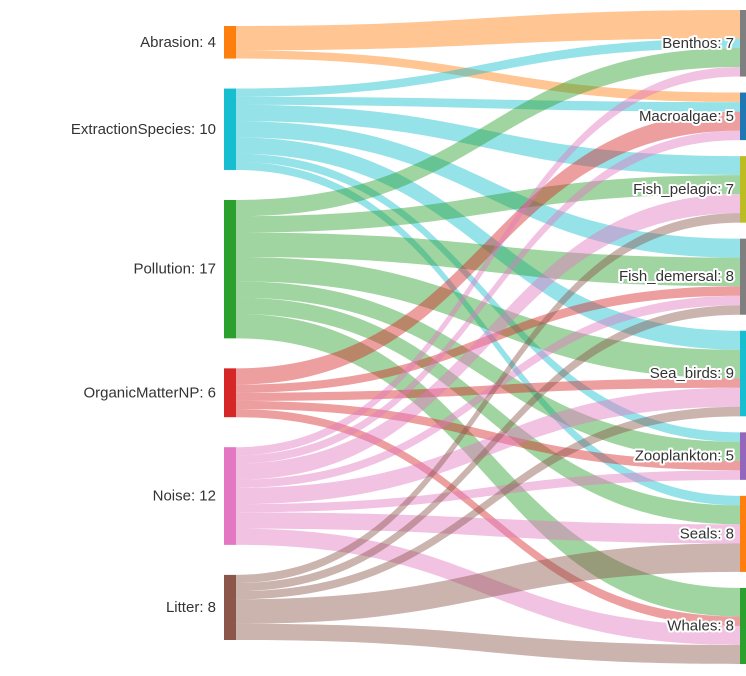 The height and width of the screenshot is (676, 746). Describe the element at coordinates (191, 607) in the screenshot. I see `node-label-litter: Litter: 8` at that location.